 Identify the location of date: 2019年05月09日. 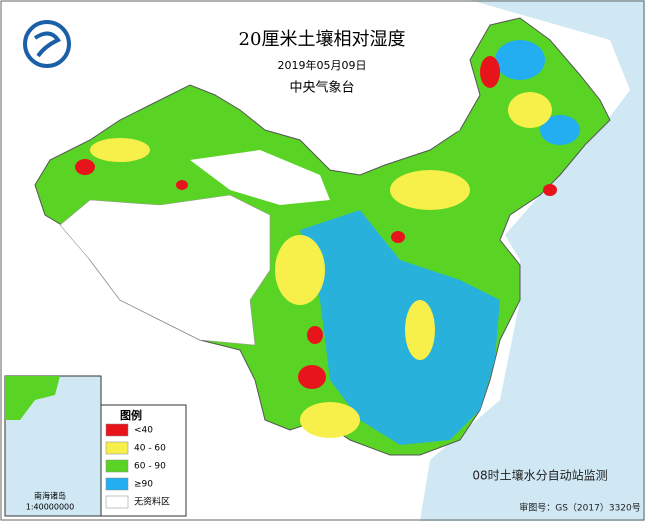
(322, 65).